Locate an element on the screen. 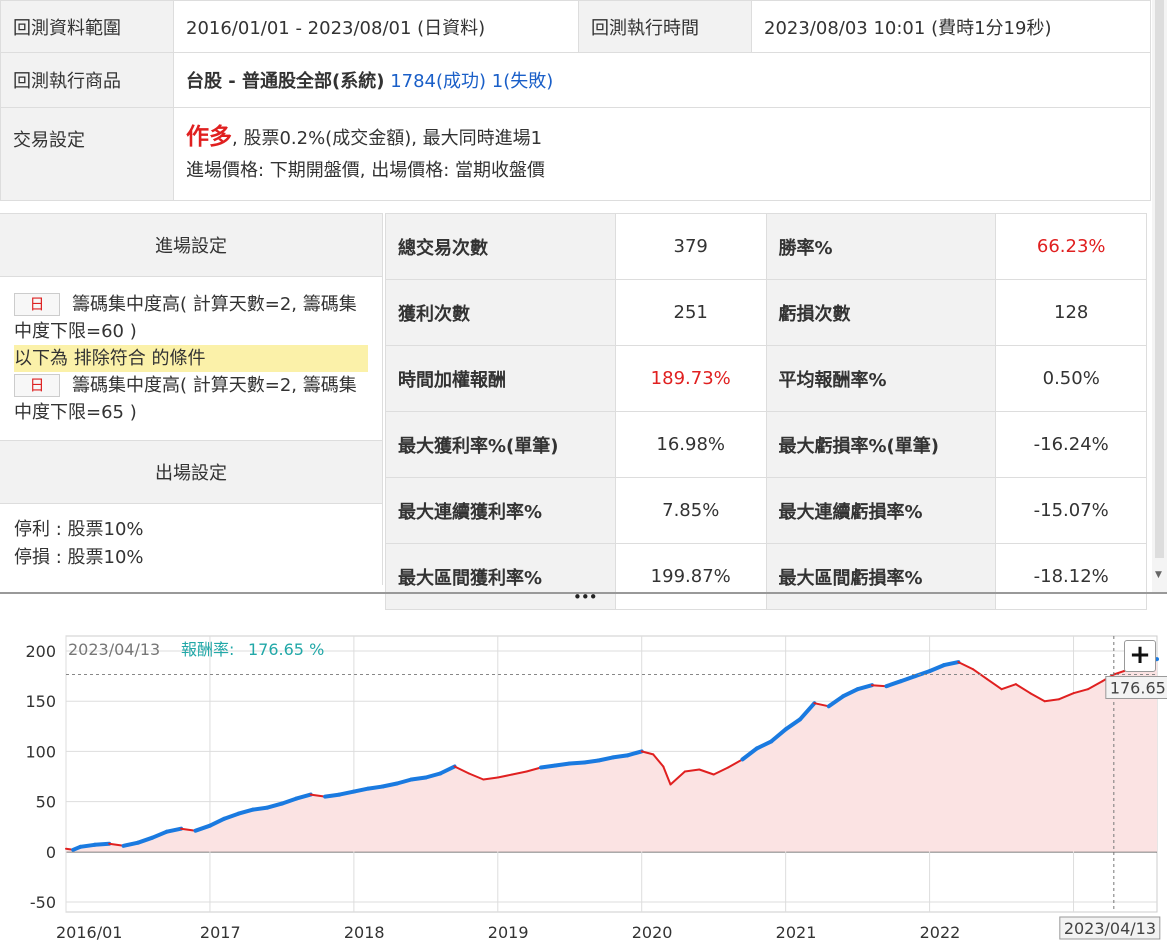 This screenshot has height=945, width=1167. zoom-in-button: + is located at coordinates (1140, 656).